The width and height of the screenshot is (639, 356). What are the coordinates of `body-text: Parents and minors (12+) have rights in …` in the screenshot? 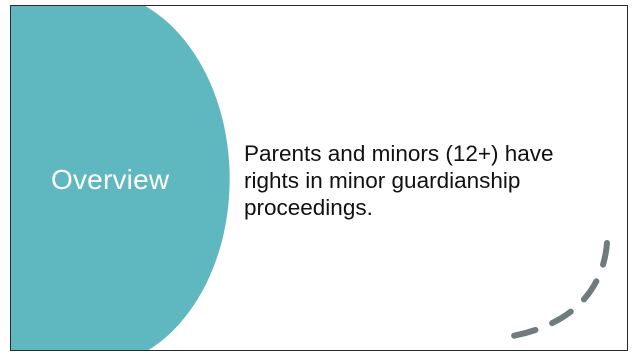 It's located at (399, 180).